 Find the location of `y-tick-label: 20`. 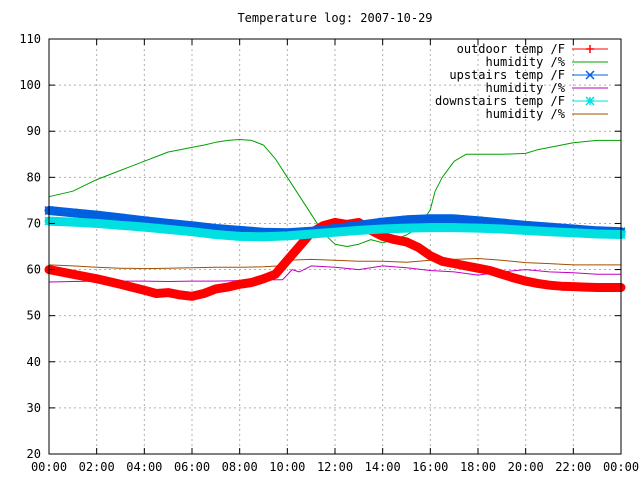

y-tick-label: 20 is located at coordinates (34, 454).